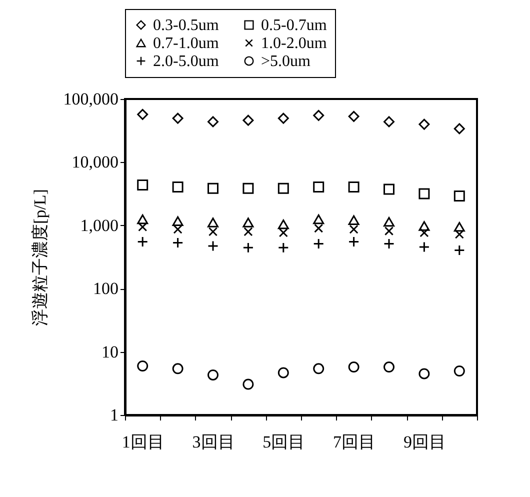 This screenshot has width=530, height=497. What do you see at coordinates (286, 61) in the screenshot?
I see `legend-label: >5.0um` at bounding box center [286, 61].